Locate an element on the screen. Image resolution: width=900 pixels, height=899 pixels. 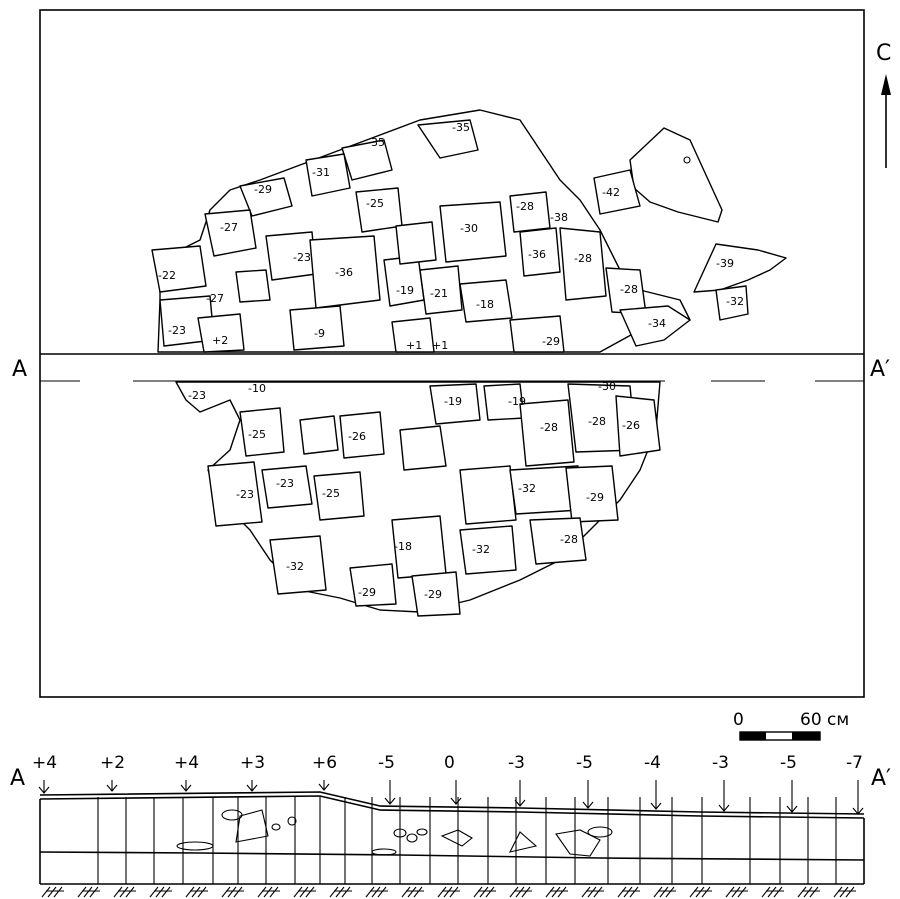
north-arrow-icon: С is located at coordinates (883, 104).